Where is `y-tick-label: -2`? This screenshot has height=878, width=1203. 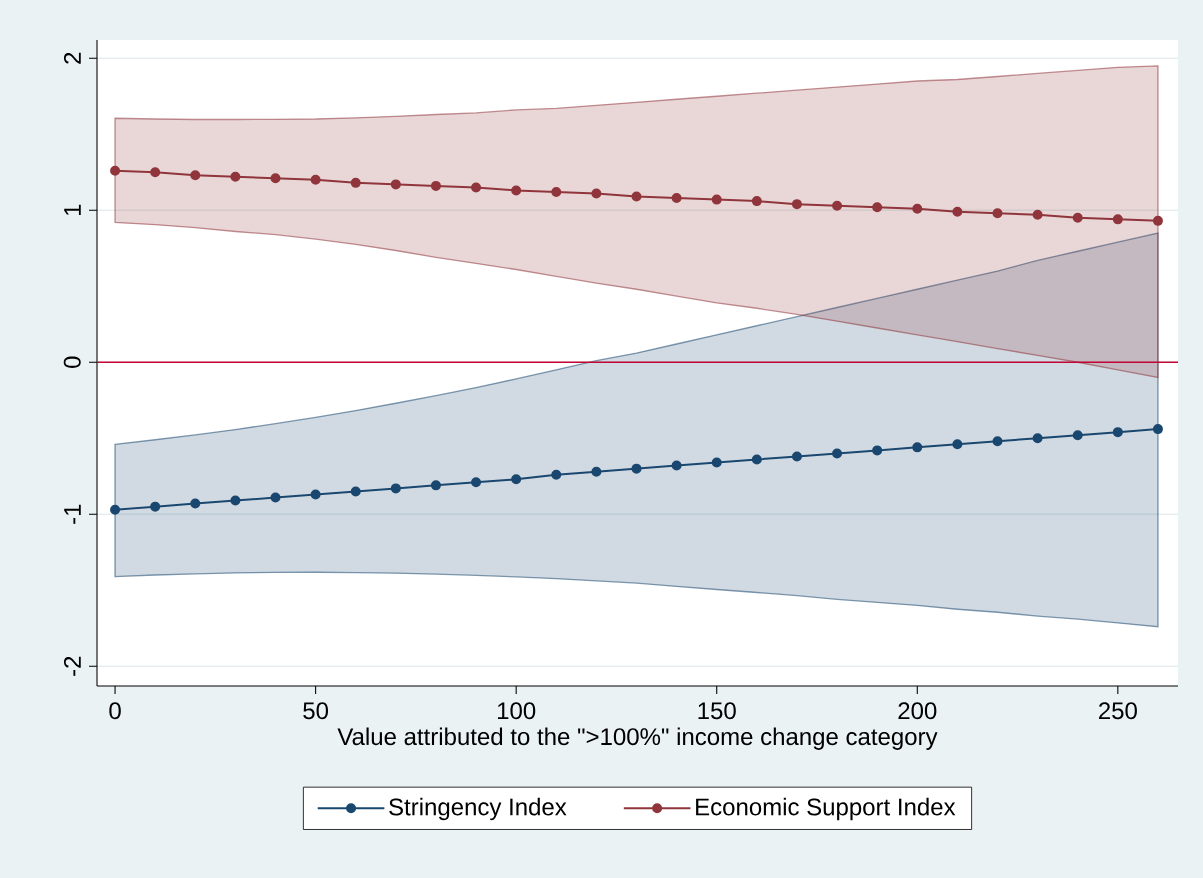
y-tick-label: -2 is located at coordinates (72, 666).